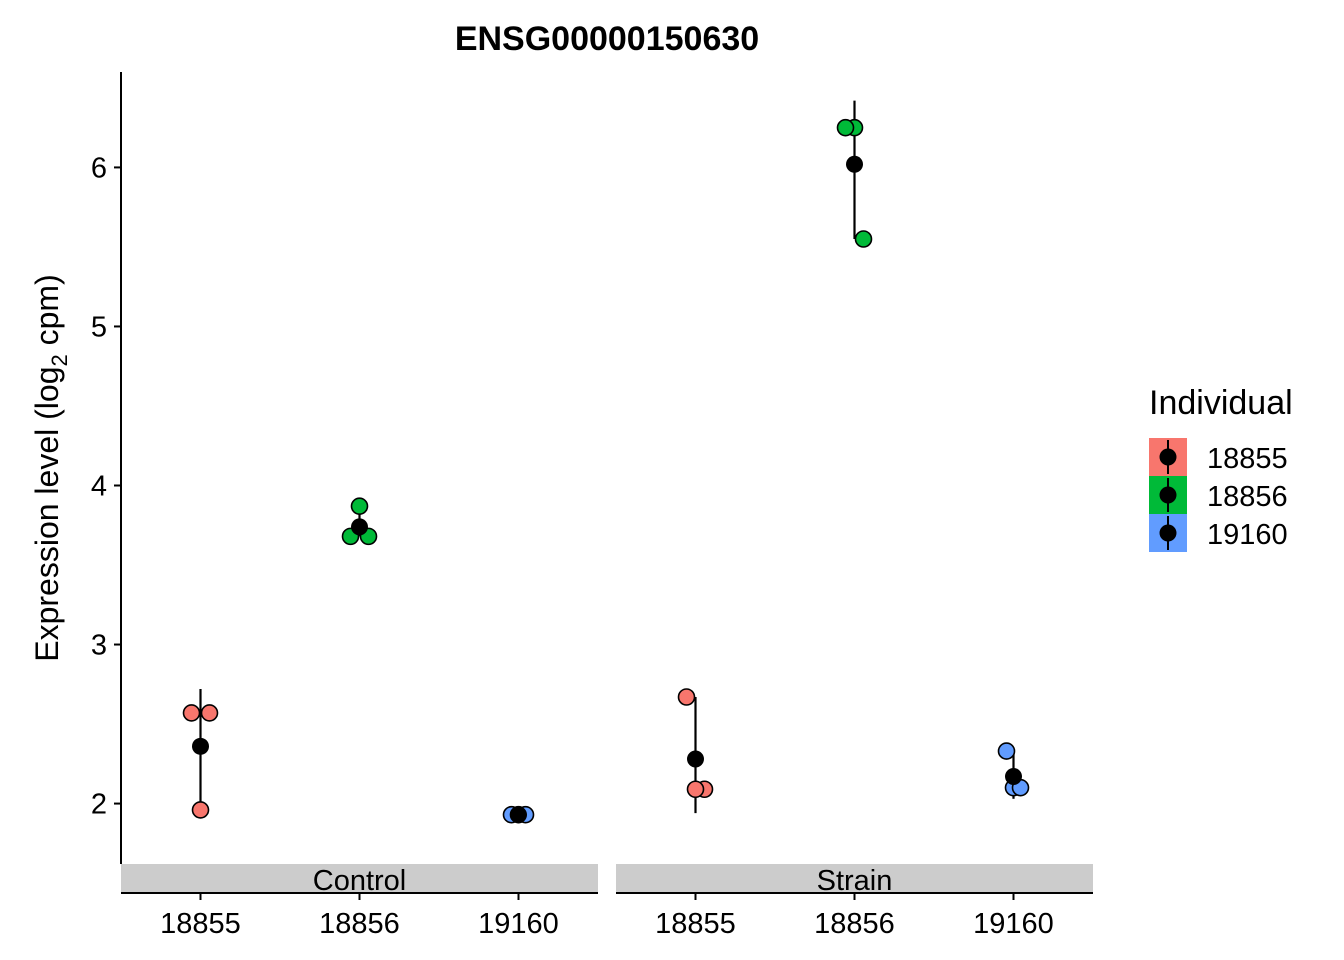 Image resolution: width=1344 pixels, height=960 pixels. Describe the element at coordinates (1221, 403) in the screenshot. I see `legend-title: Individual` at that location.